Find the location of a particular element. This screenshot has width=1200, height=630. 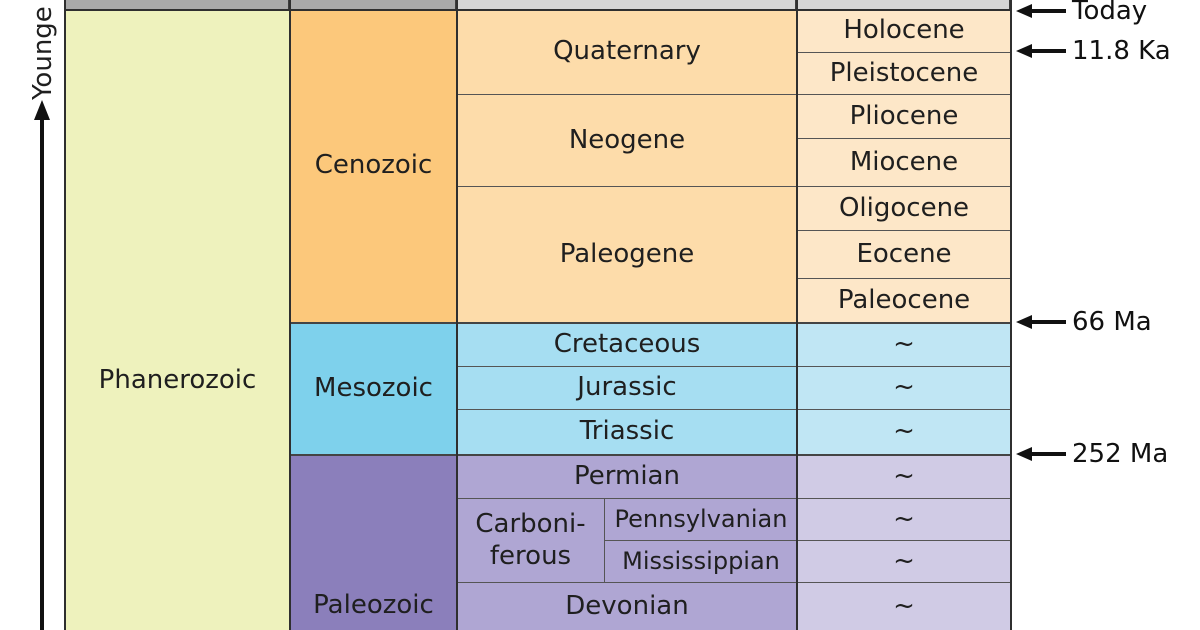

period-label: Jurassic is located at coordinates (627, 387).